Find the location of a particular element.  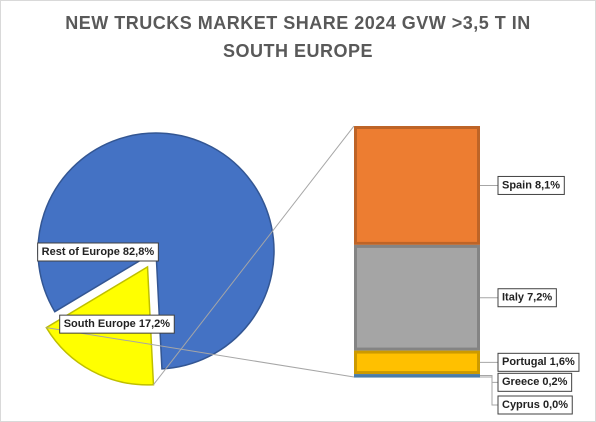

data-label-cyprus-box is located at coordinates (535, 405).